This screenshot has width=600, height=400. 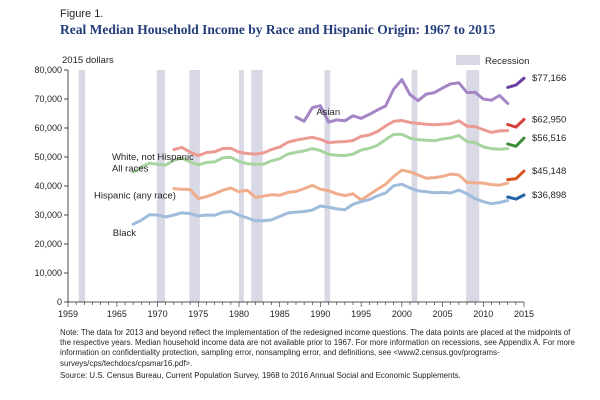 I want to click on series-line-all-races, so click(x=320, y=153).